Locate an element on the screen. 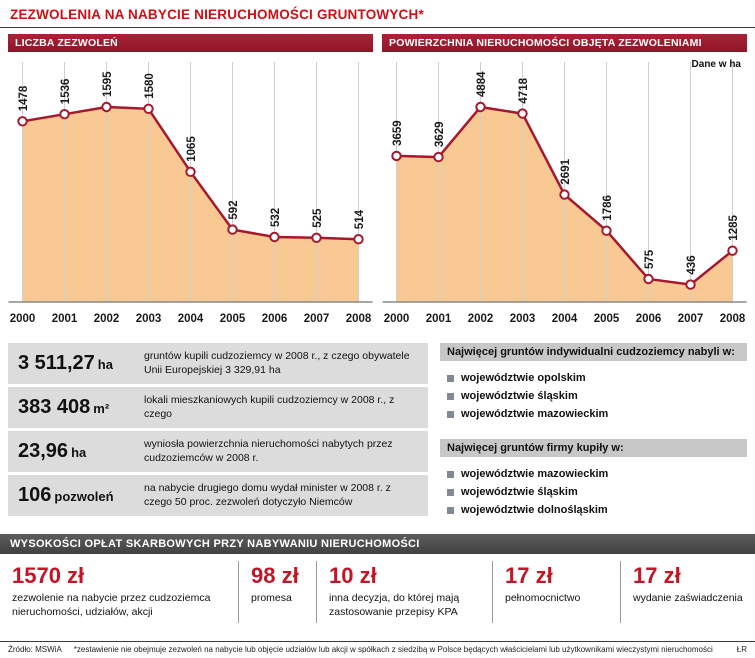 Image resolution: width=755 pixels, height=658 pixels. svg-text: 2005 is located at coordinates (607, 319).